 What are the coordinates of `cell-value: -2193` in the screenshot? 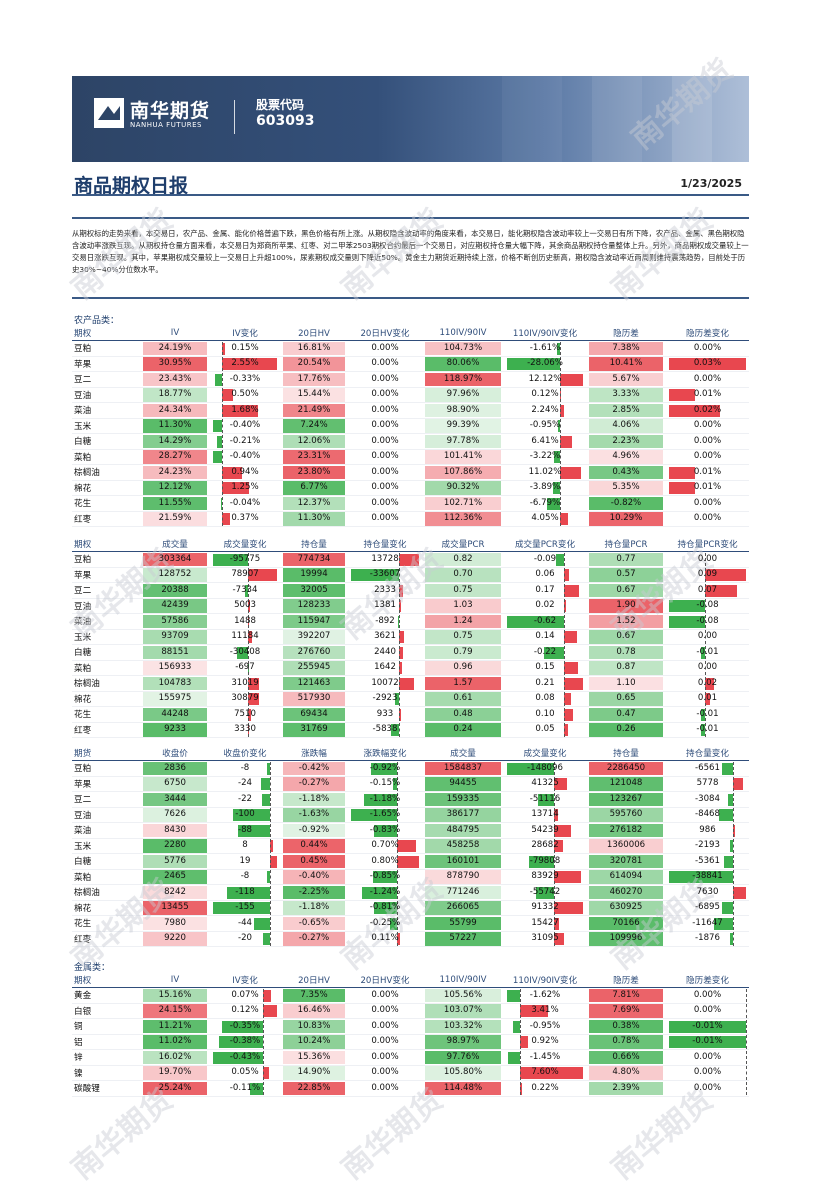 It's located at (707, 845).